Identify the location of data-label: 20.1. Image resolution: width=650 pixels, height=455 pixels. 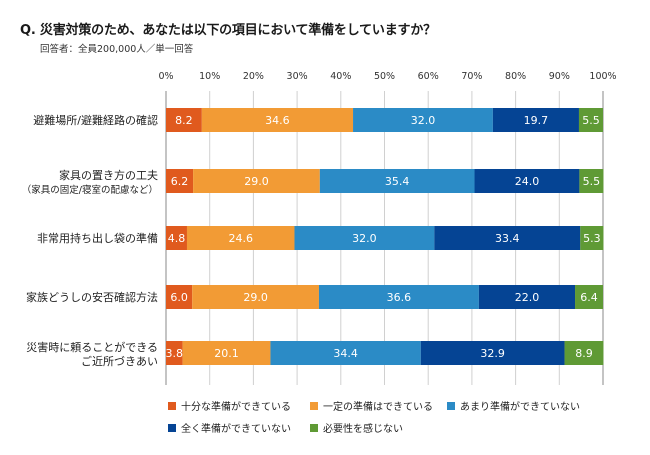
(226, 353).